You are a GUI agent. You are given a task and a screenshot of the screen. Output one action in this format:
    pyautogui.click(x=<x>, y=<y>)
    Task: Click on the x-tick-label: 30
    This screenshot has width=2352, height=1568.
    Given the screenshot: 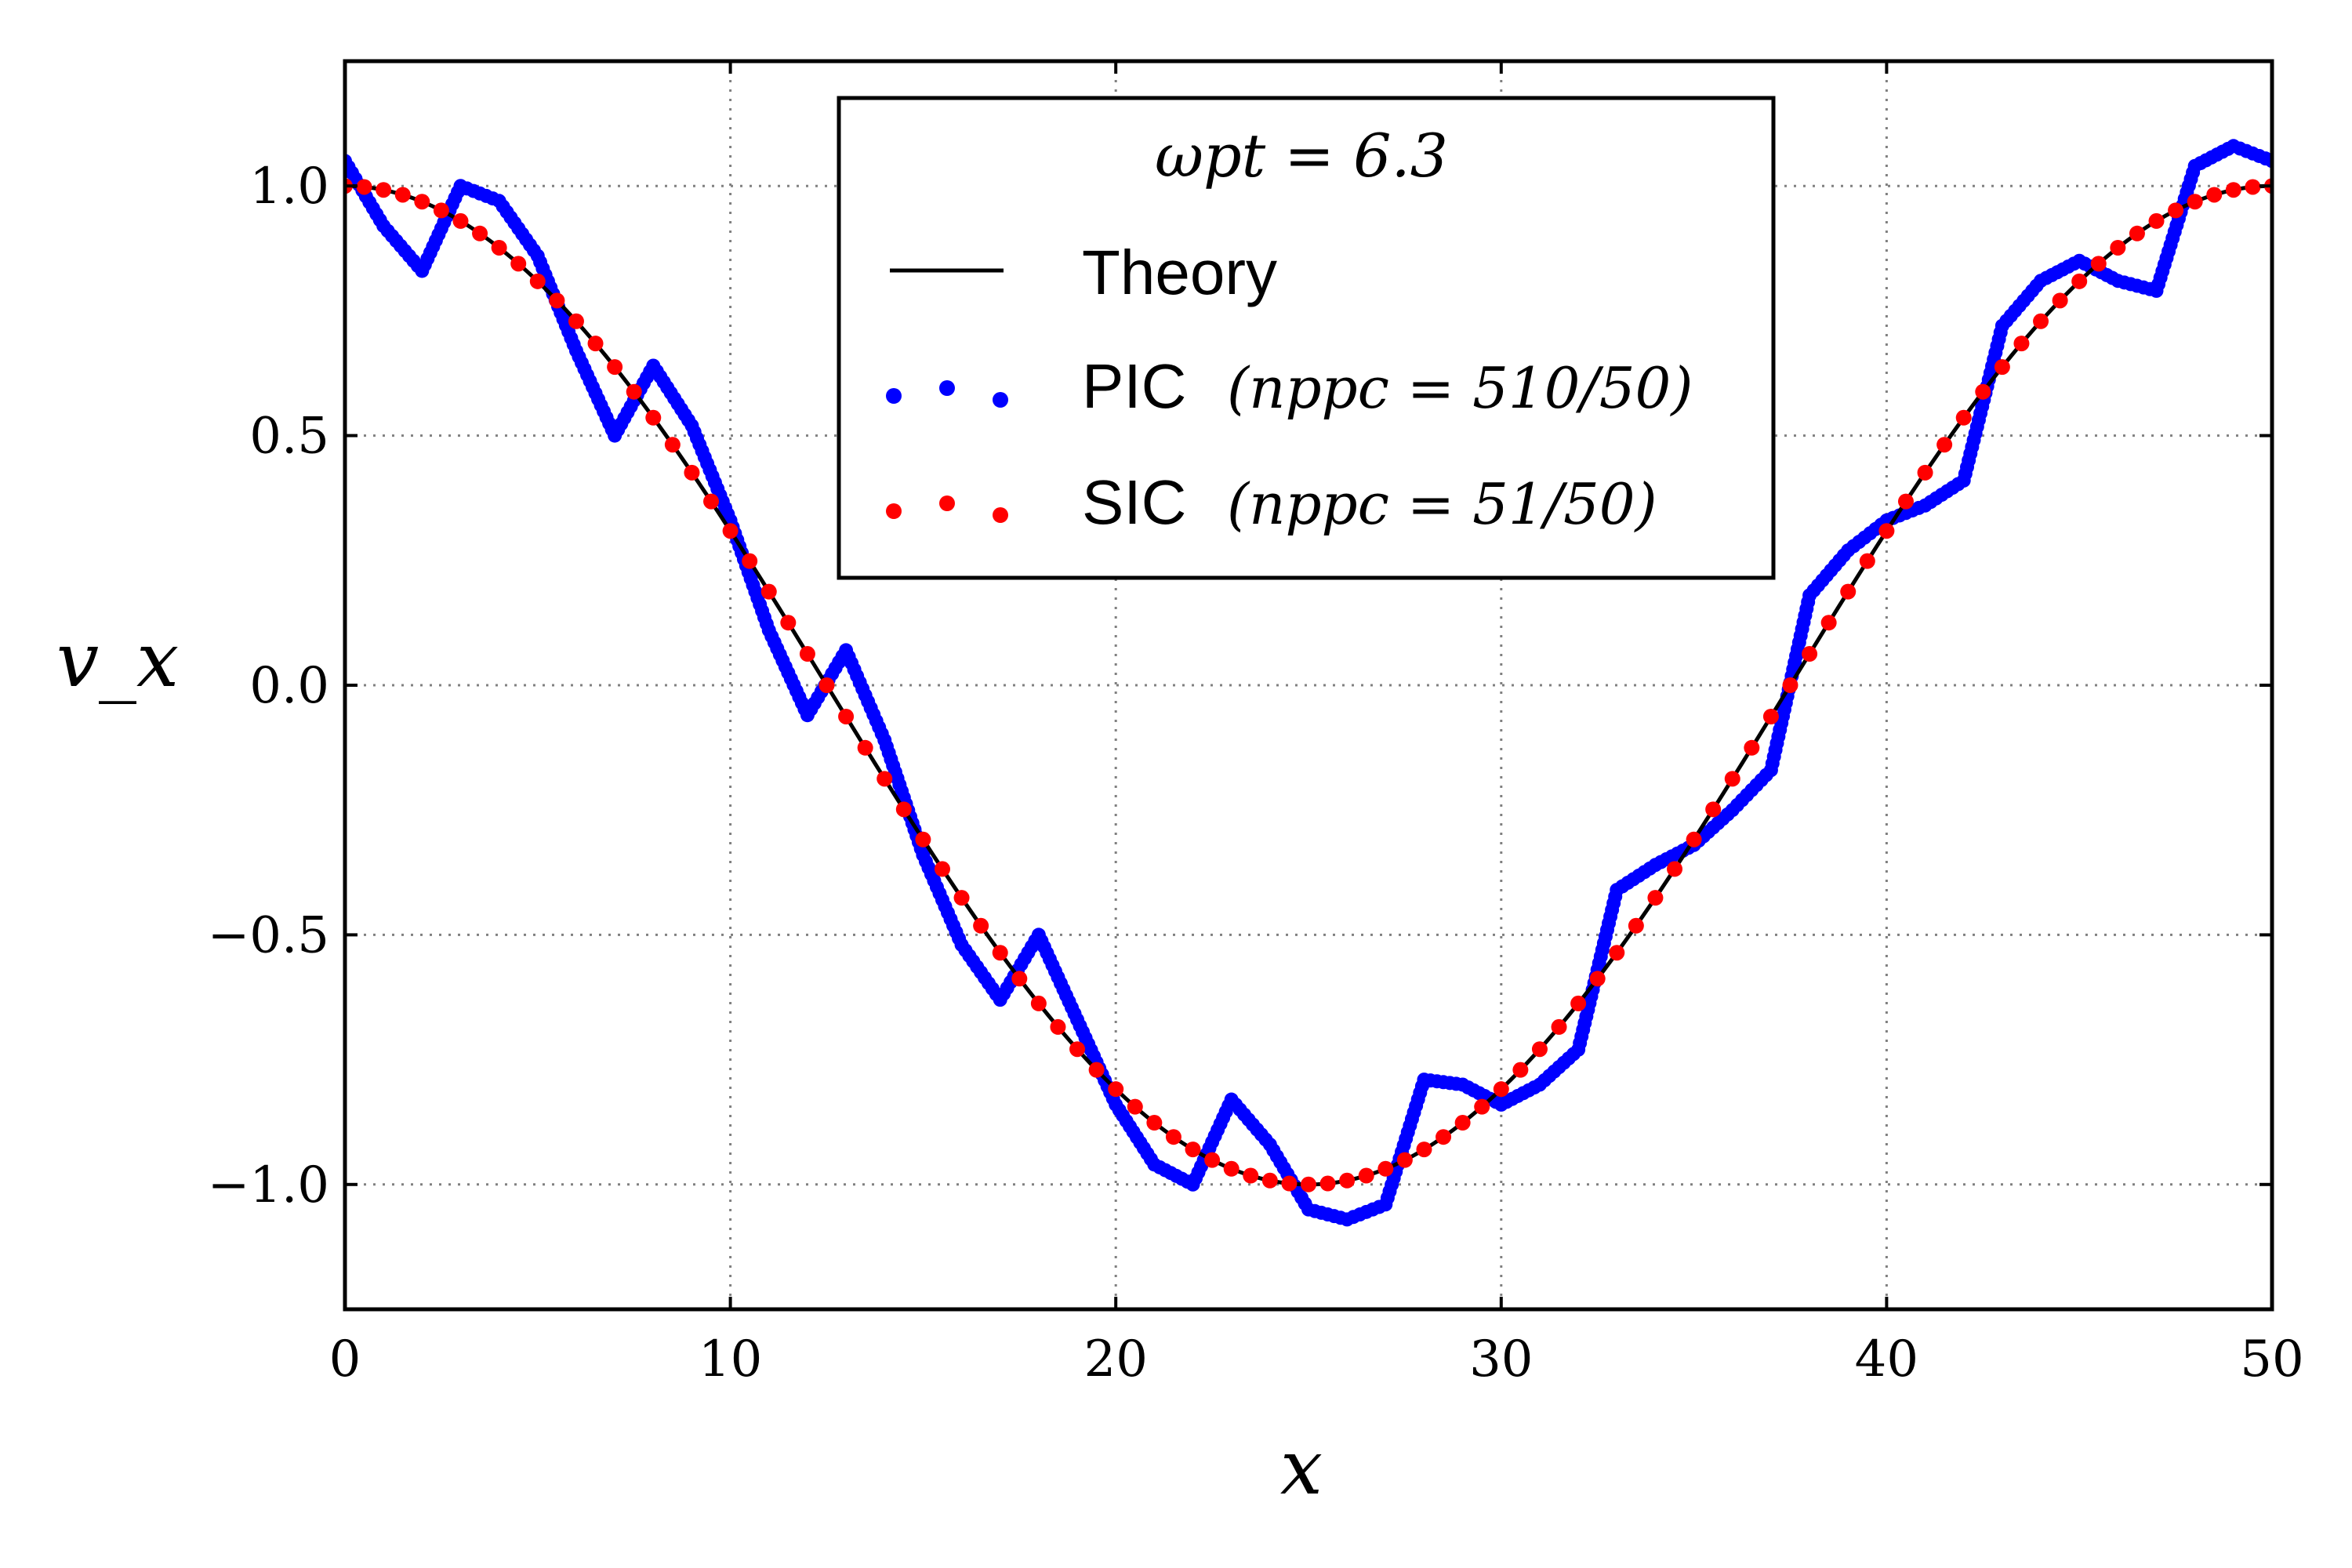 What is the action you would take?
    pyautogui.click(x=1501, y=1359)
    